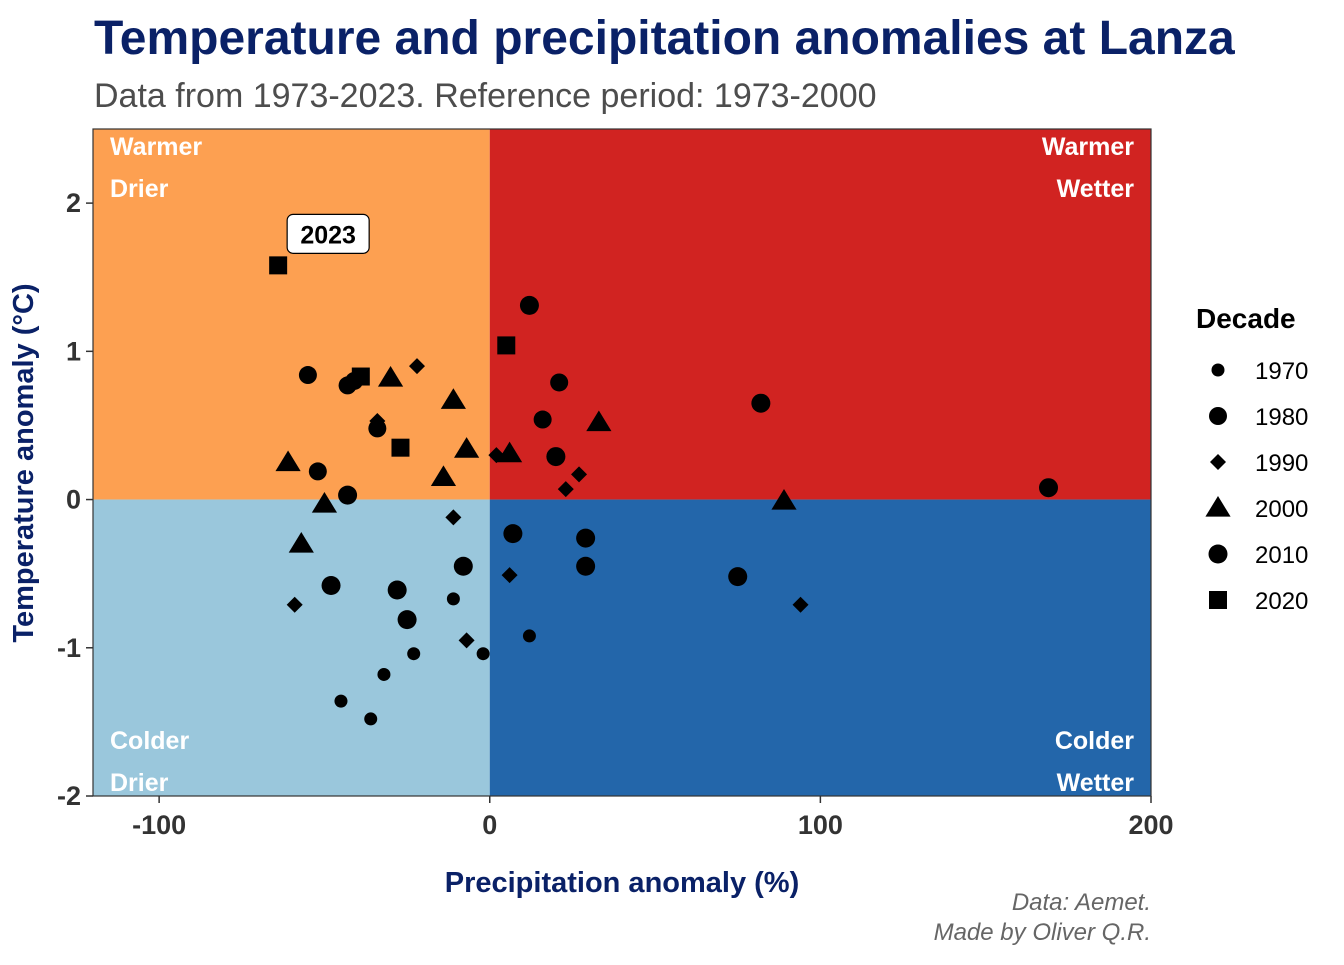 The image size is (1344, 965). Describe the element at coordinates (73, 203) in the screenshot. I see `y-tick-label: 2` at that location.